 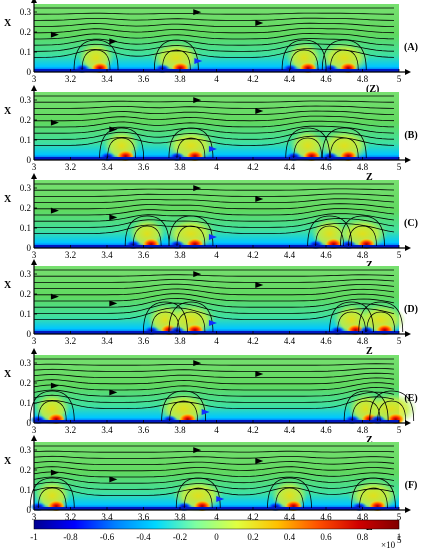 I want to click on z-axis-arrow-icon, so click(x=408, y=72).